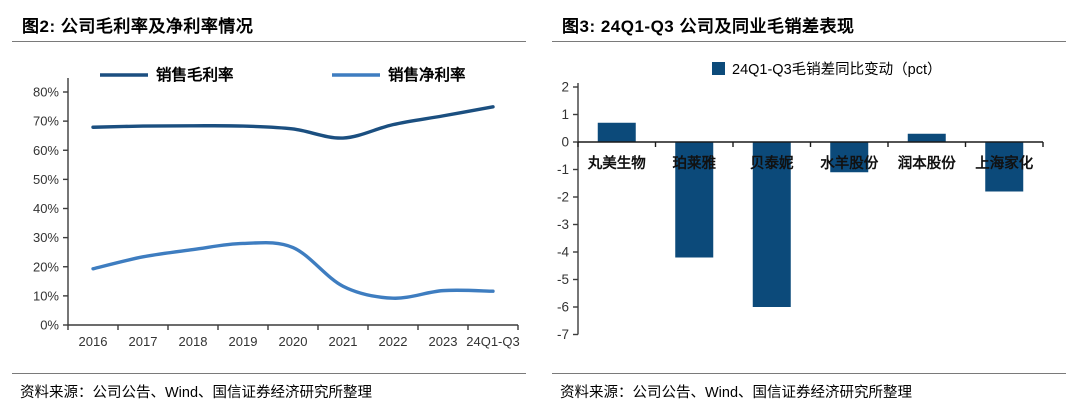 This screenshot has width=1080, height=419. I want to click on y-tick-label: 50%, so click(46, 179).